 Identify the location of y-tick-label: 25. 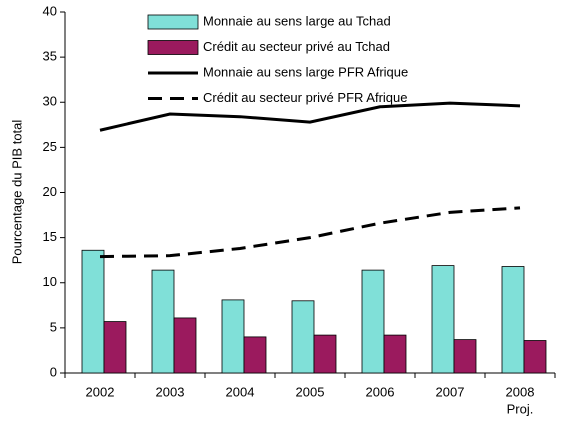
(50, 146).